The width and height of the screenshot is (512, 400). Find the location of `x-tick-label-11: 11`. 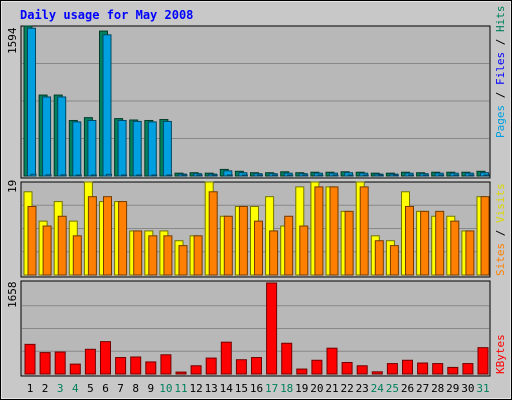

x-tick-label-11: 11 is located at coordinates (180, 388).